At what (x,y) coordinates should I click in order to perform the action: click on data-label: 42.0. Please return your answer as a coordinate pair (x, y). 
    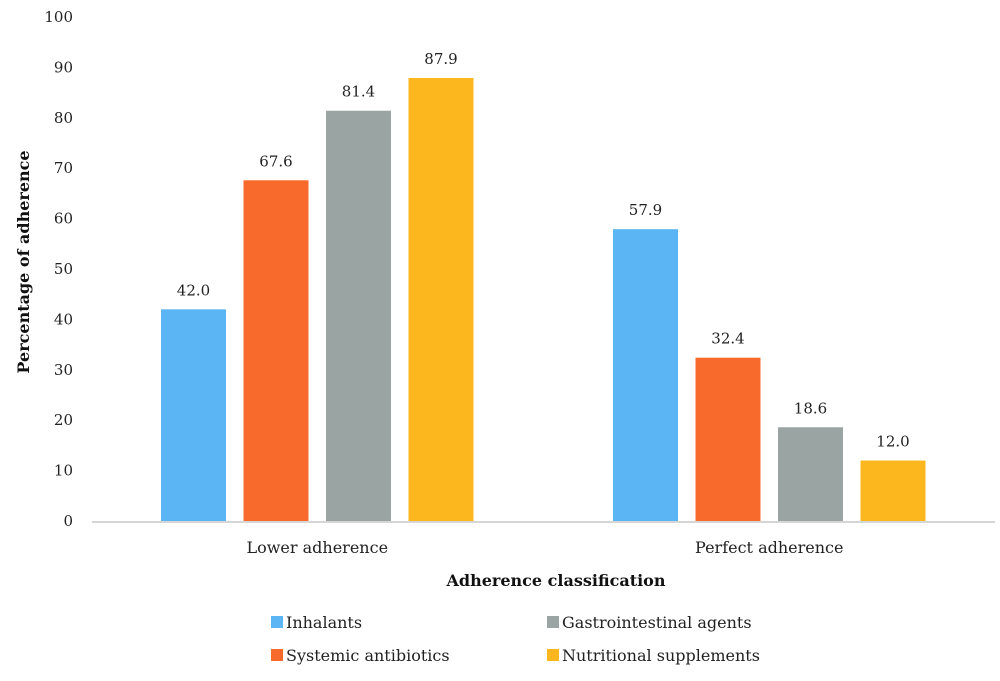
    Looking at the image, I should click on (193, 290).